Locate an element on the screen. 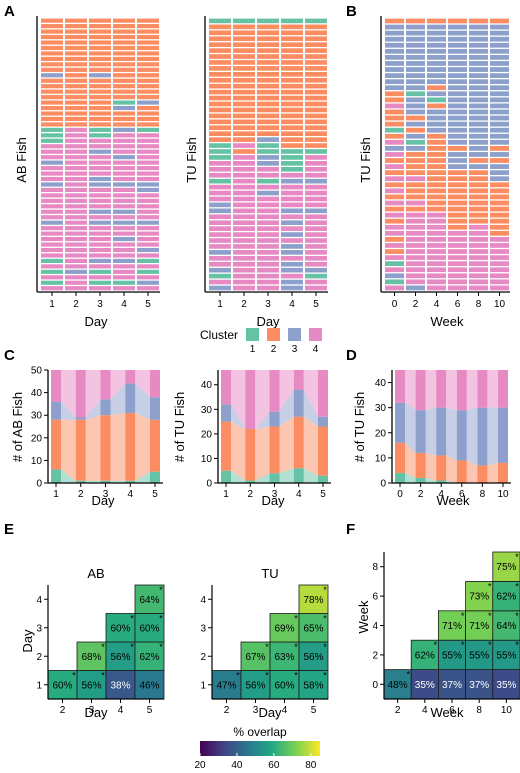 This screenshot has height=773, width=520. E_TU-cell-label: 63% is located at coordinates (284, 657).